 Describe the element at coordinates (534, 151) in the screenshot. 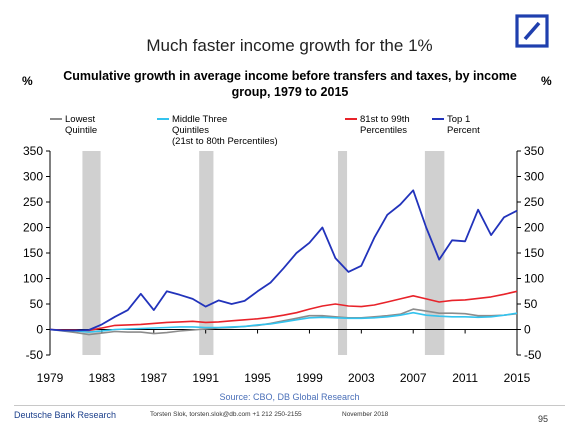

I see `y-tick-label-right: 350` at that location.